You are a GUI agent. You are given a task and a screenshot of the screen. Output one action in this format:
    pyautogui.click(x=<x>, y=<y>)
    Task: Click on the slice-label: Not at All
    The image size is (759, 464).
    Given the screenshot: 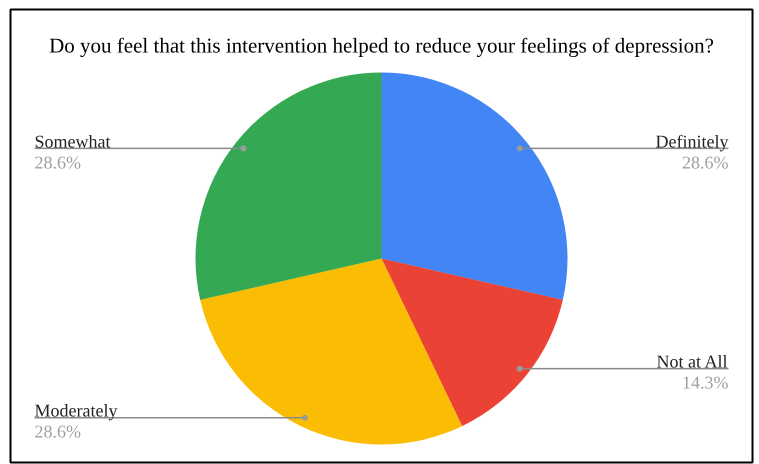 What is the action you would take?
    pyautogui.click(x=692, y=362)
    